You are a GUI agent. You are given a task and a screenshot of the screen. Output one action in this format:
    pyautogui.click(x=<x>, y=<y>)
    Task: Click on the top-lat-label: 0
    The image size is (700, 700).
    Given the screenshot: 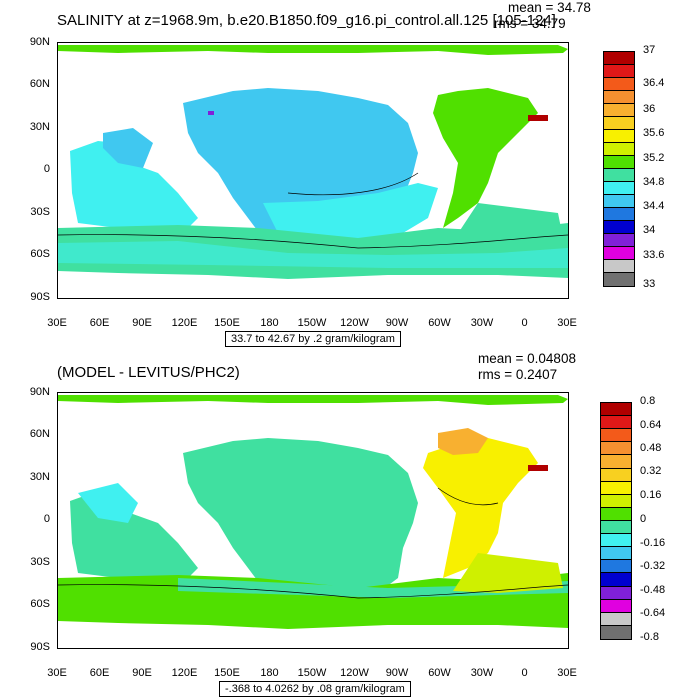 What is the action you would take?
    pyautogui.click(x=46, y=169)
    